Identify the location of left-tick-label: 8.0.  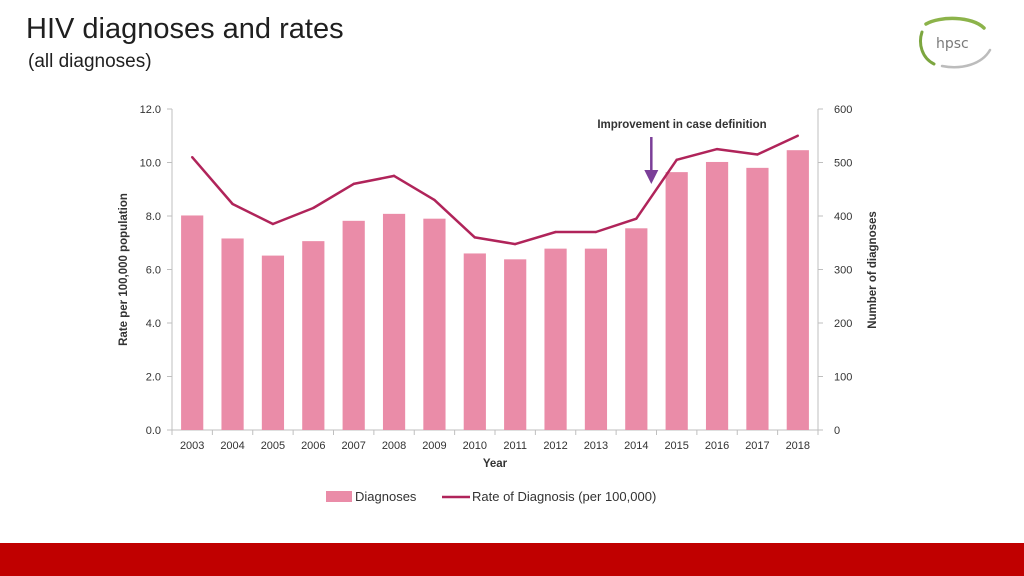
(153, 217).